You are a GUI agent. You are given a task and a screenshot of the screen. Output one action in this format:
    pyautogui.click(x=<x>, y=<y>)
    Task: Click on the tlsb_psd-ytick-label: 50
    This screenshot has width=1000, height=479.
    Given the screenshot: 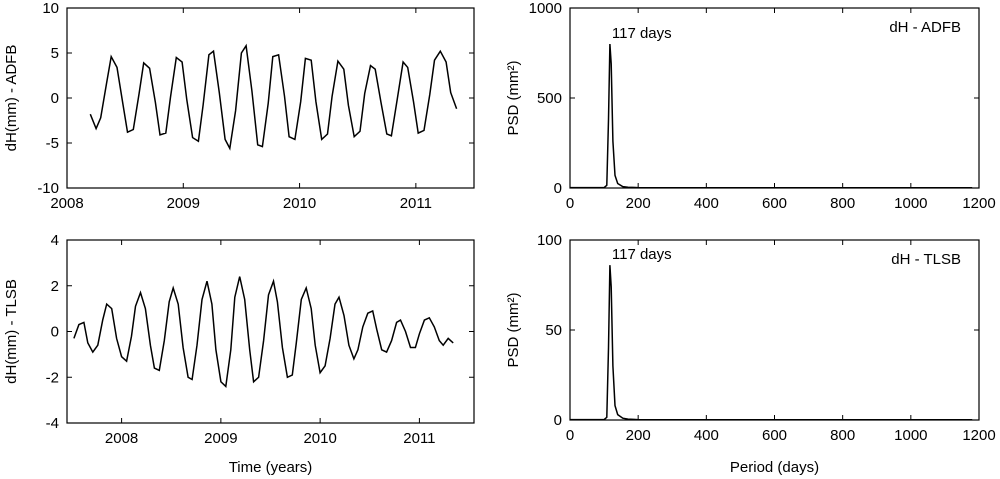 What is the action you would take?
    pyautogui.click(x=553, y=330)
    